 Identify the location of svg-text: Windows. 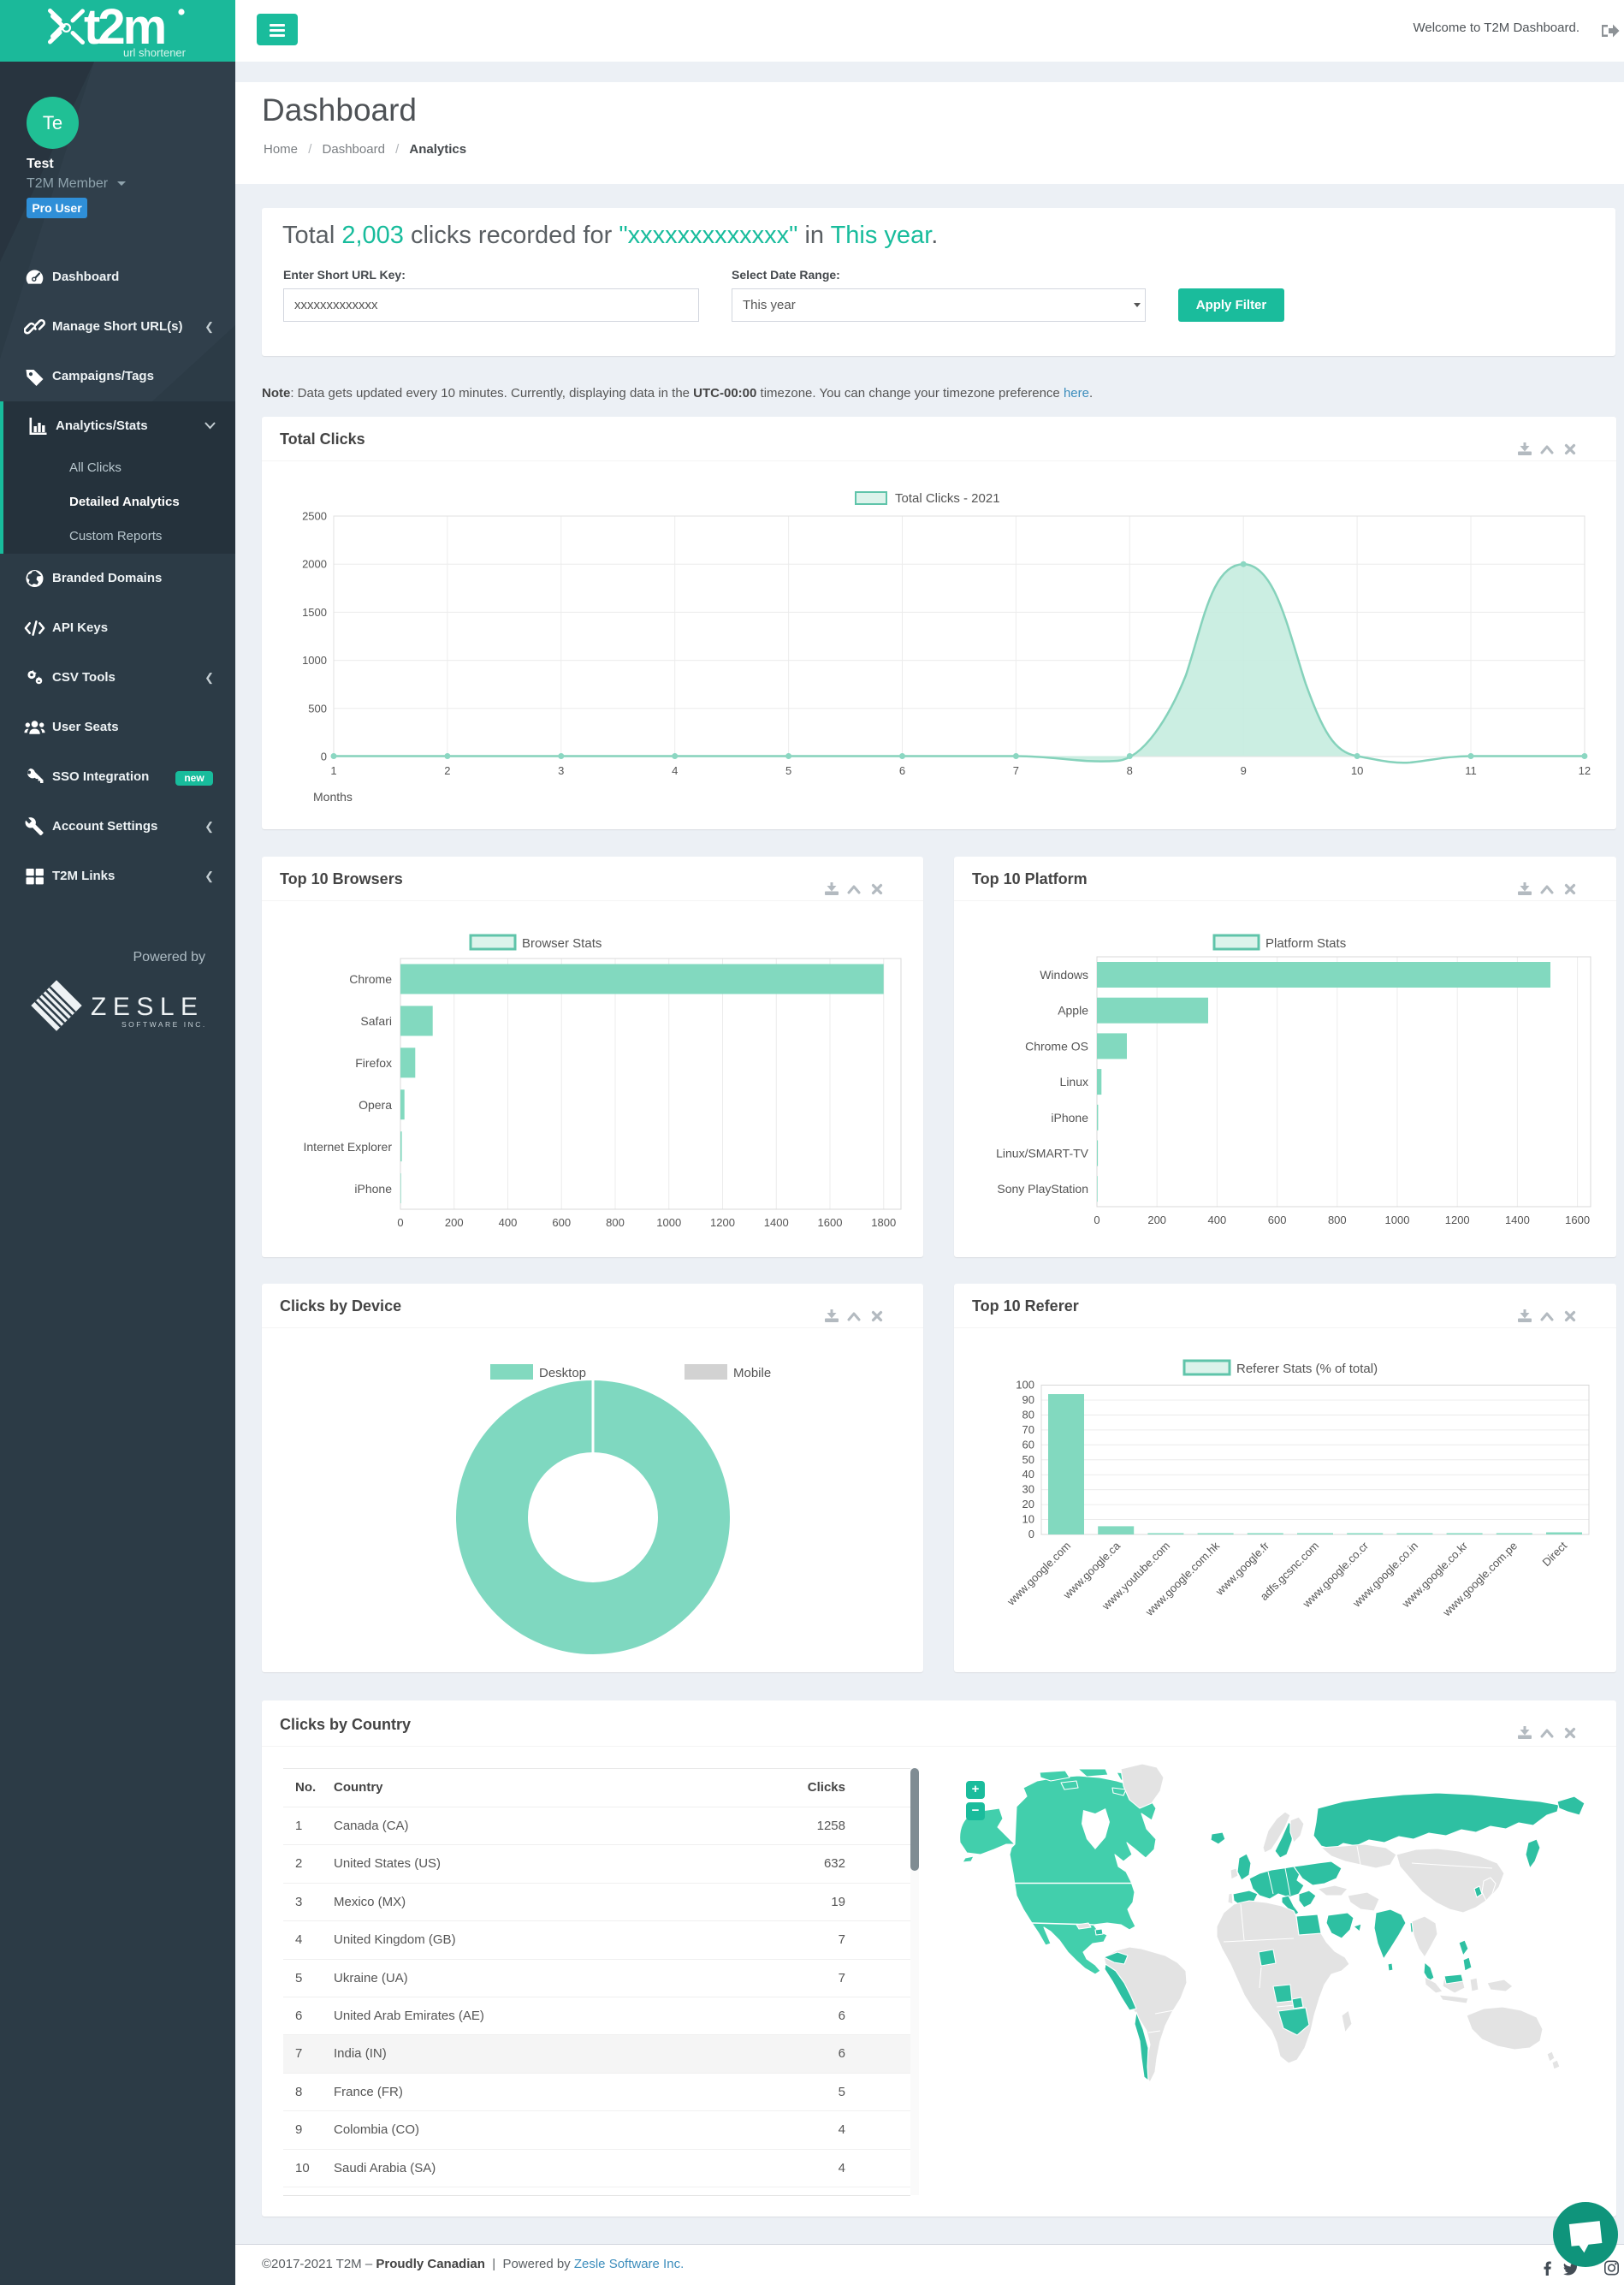
(1064, 975).